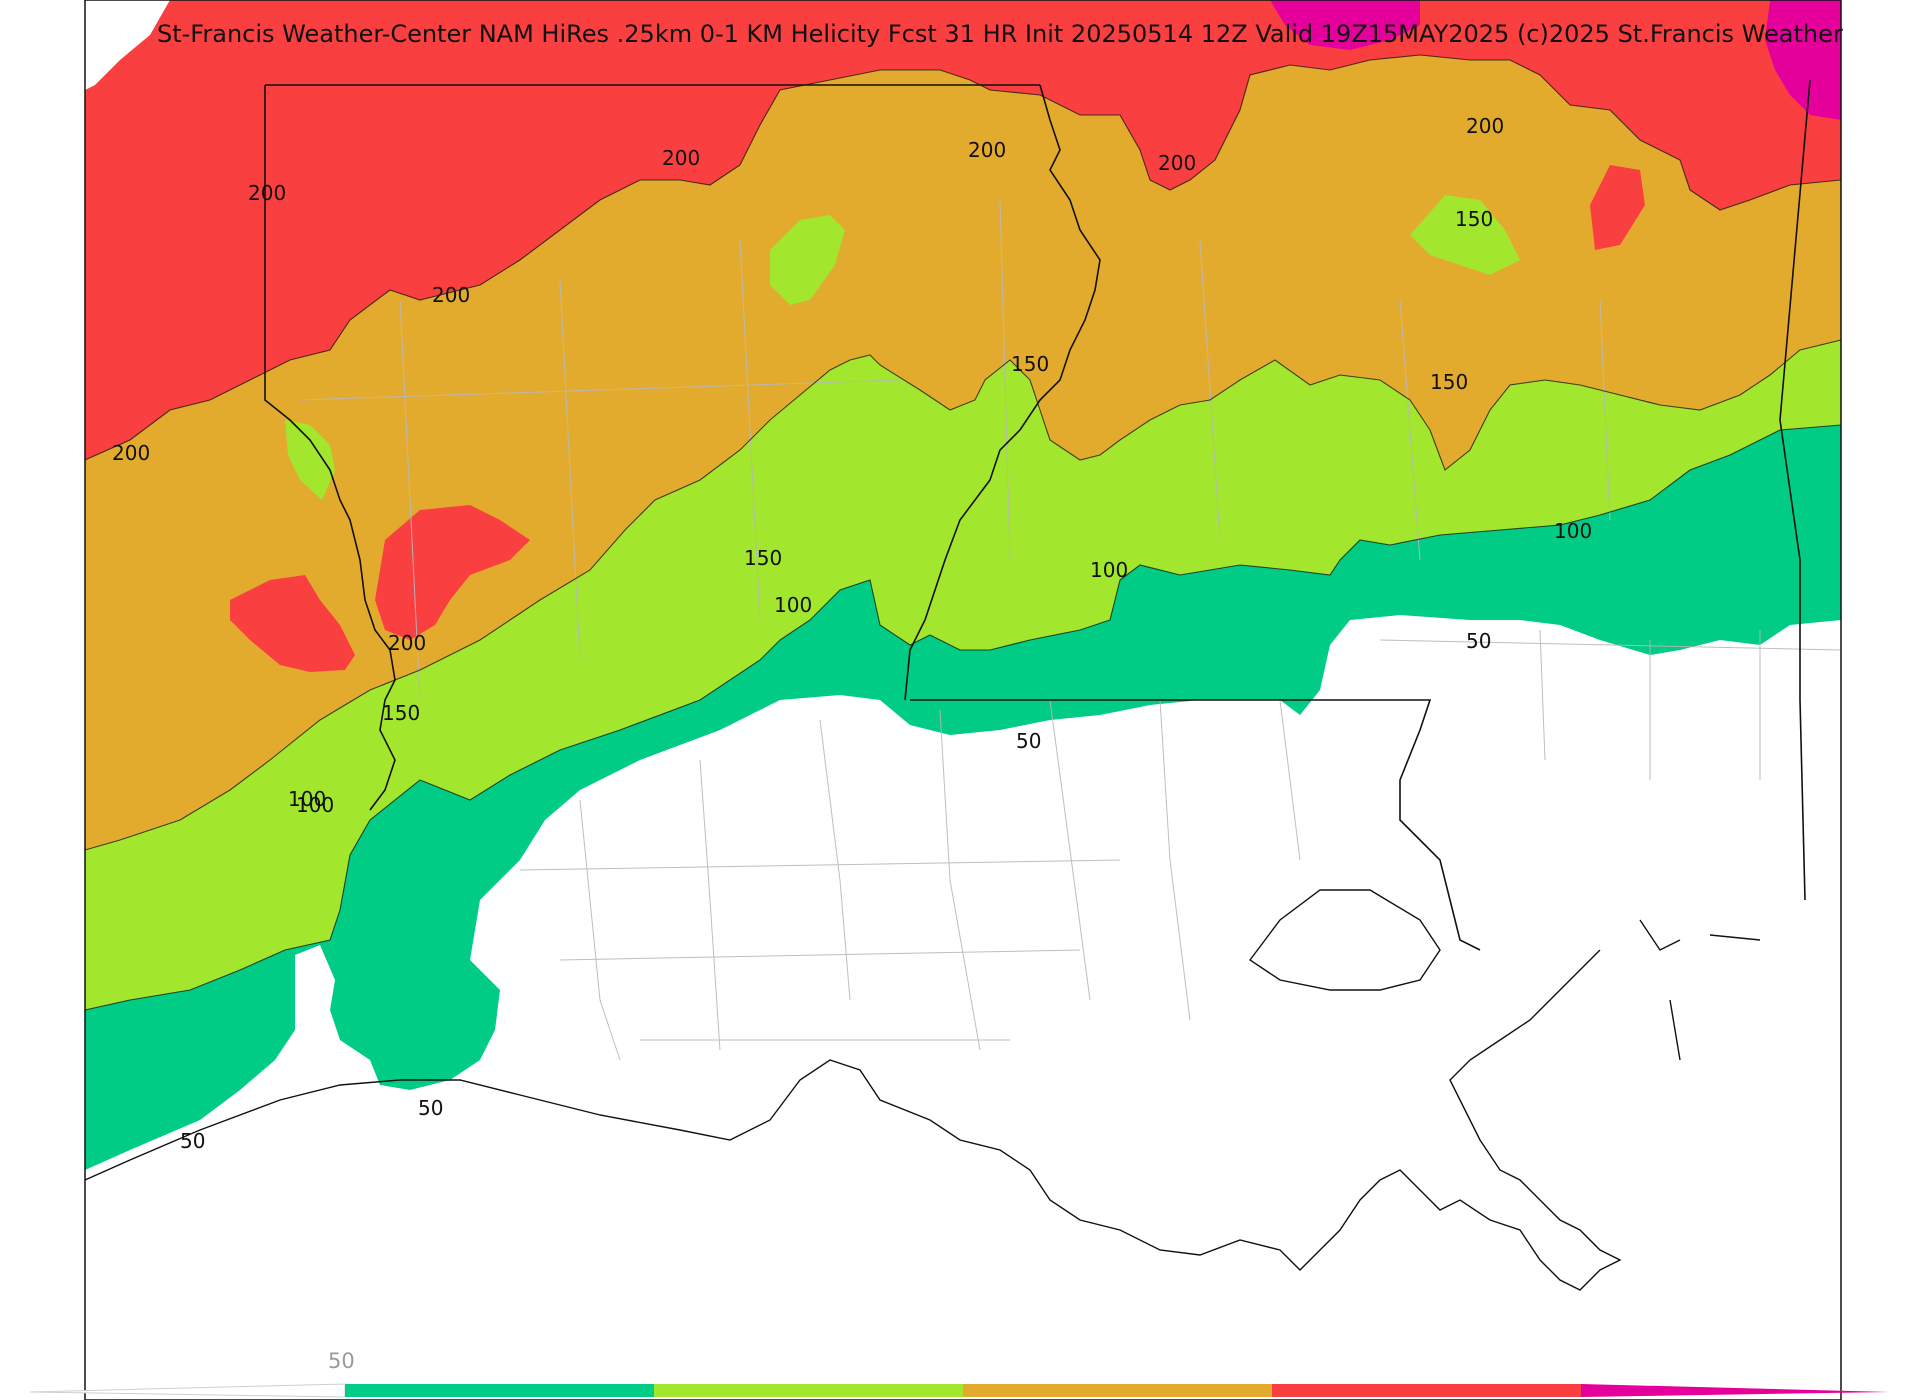 This screenshot has width=1920, height=1400. Describe the element at coordinates (1735, 1390) in the screenshot. I see `colorbar-right-triangle` at that location.